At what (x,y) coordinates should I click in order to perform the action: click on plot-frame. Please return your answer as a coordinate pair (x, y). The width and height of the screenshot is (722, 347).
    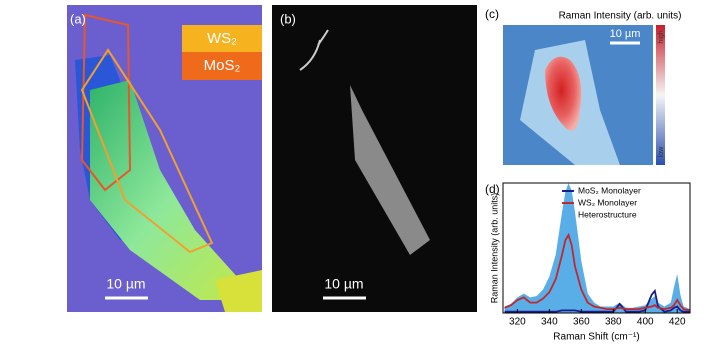
    Looking at the image, I should click on (596, 248).